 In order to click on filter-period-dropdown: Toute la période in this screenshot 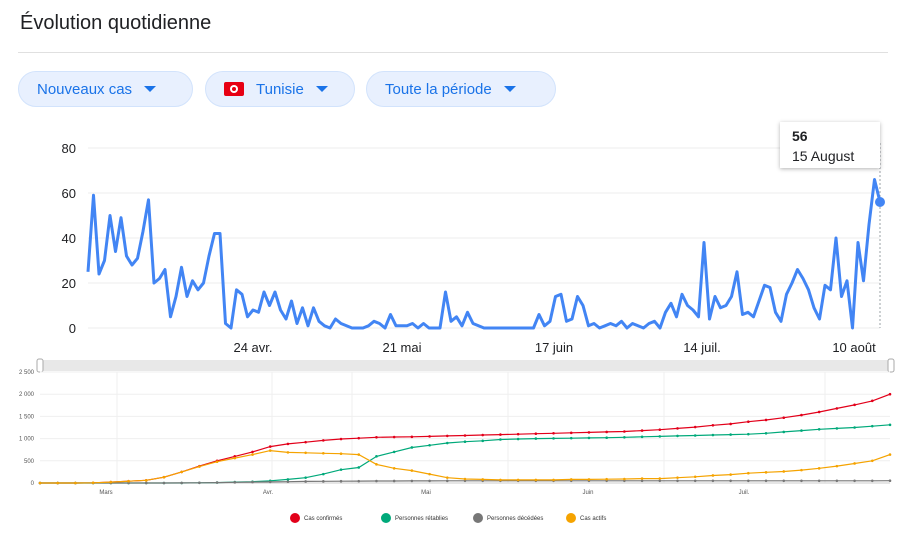, I will do `click(461, 89)`.